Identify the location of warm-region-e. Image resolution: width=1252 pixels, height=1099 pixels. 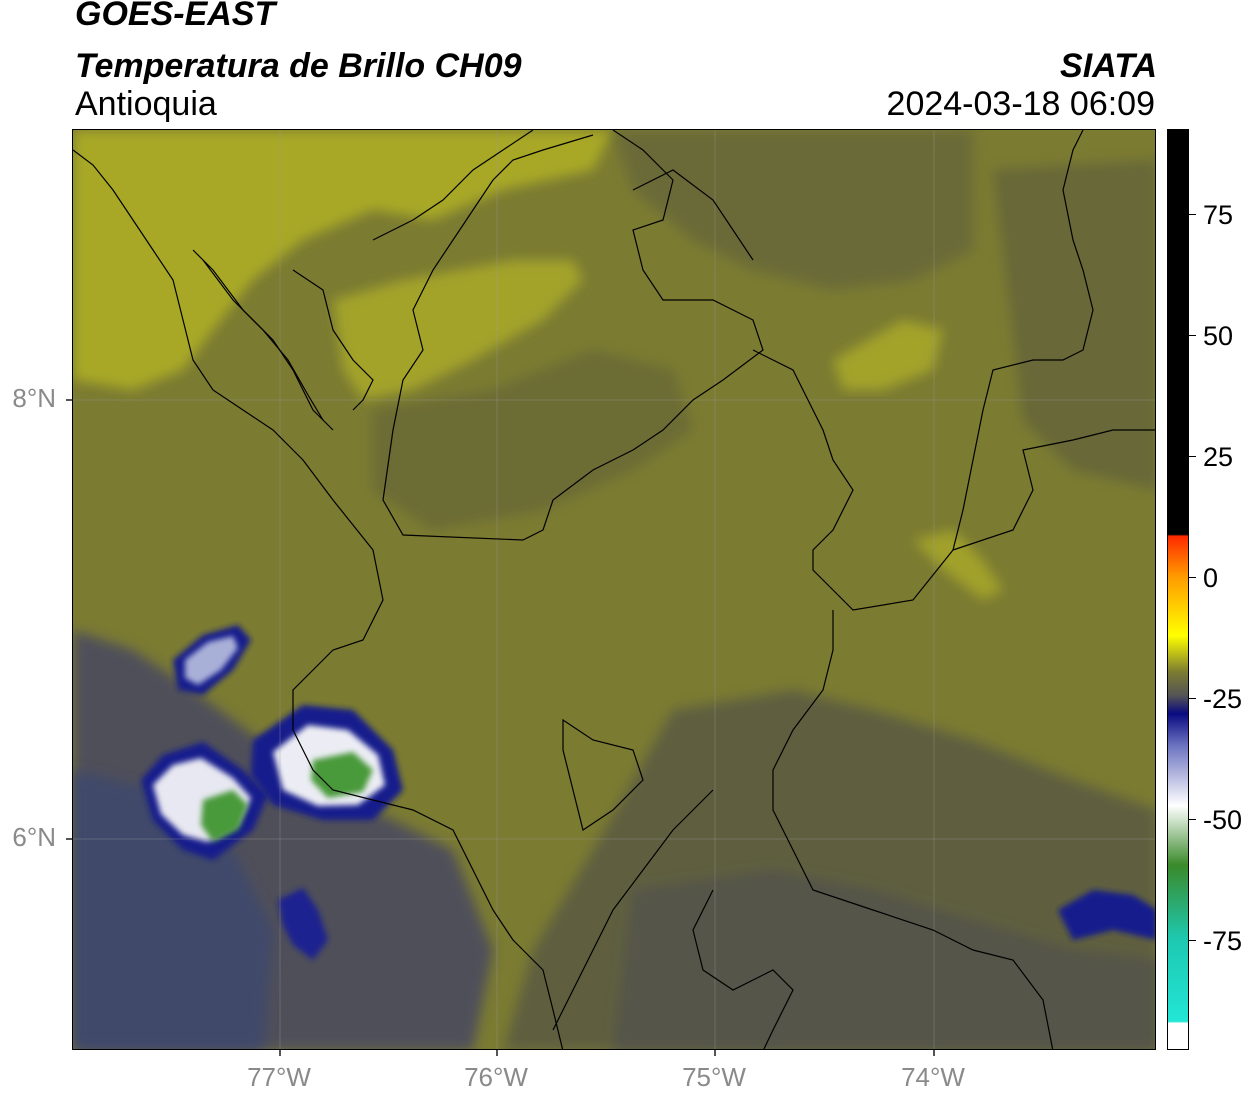
(958, 565).